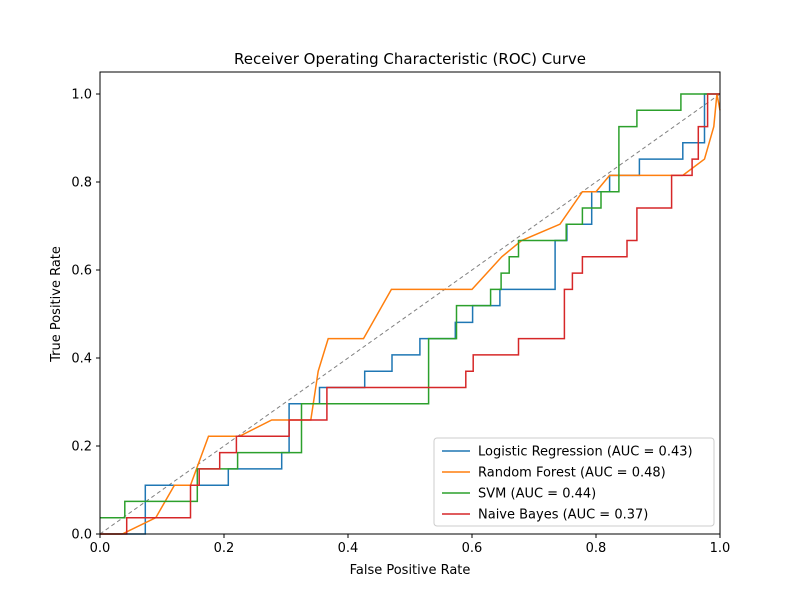  I want to click on x-tick-label: 1.0, so click(720, 548).